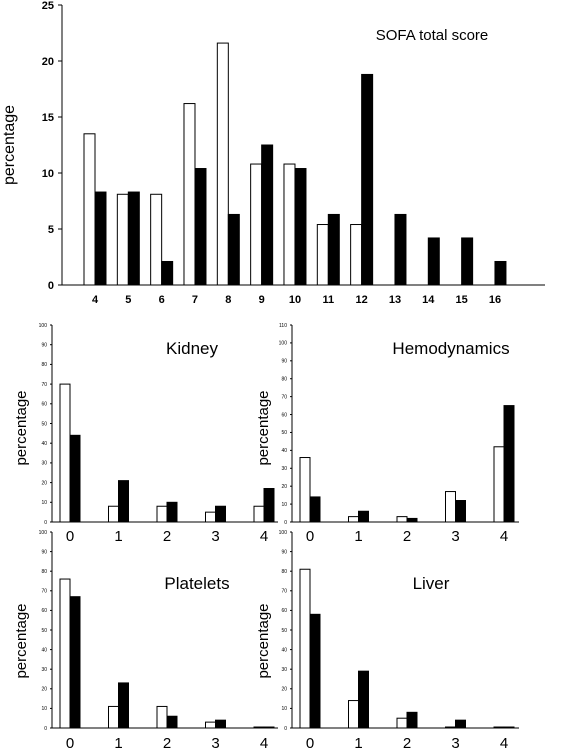 Image resolution: width=567 pixels, height=751 pixels. What do you see at coordinates (264, 743) in the screenshot?
I see `chart4-x-tick-label: 4` at bounding box center [264, 743].